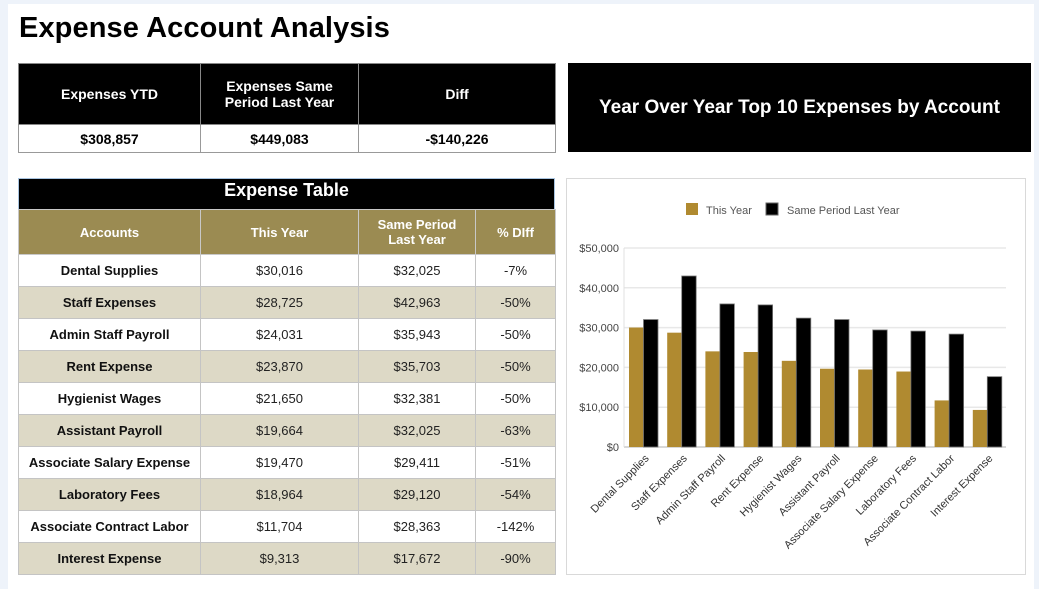 The height and width of the screenshot is (589, 1039). Describe the element at coordinates (599, 368) in the screenshot. I see `y-tick-label: $20,000` at that location.